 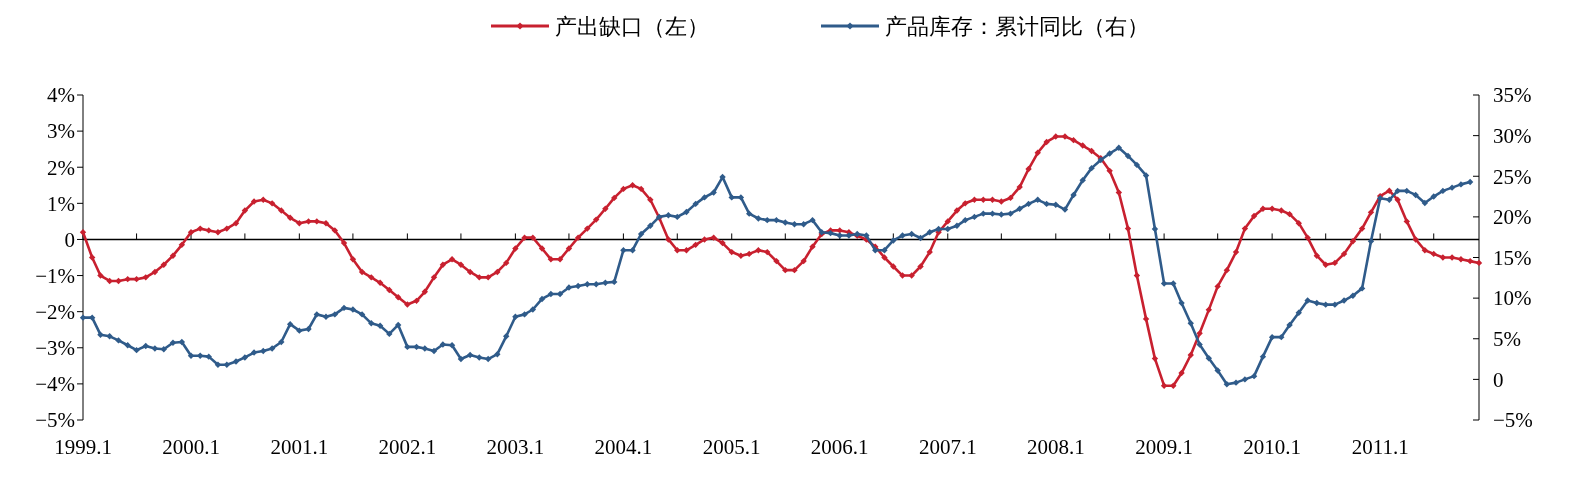 I want to click on y-tick-label: −2%, so click(x=55, y=312).